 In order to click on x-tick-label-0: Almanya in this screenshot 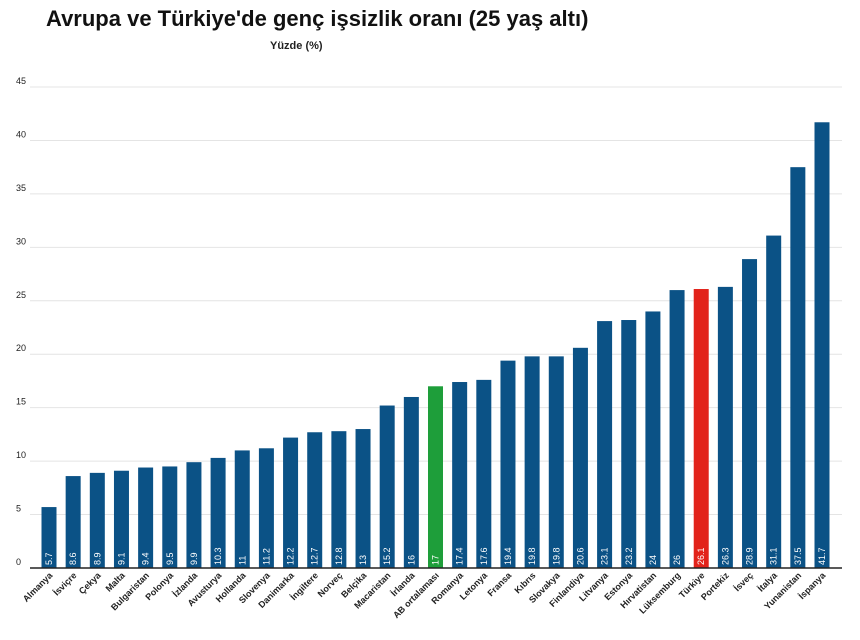, I will do `click(38, 587)`.